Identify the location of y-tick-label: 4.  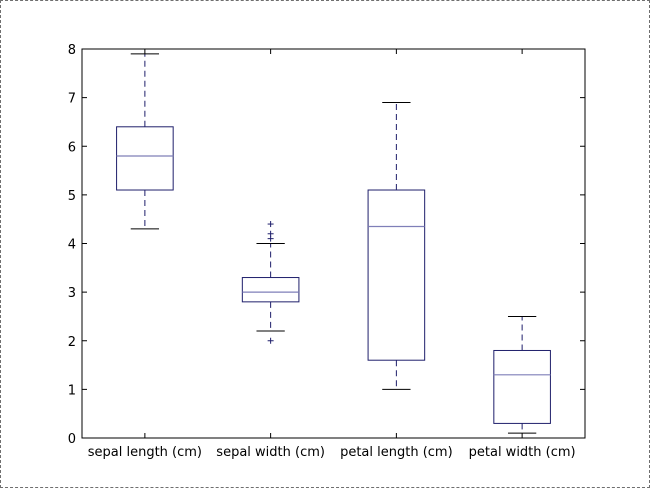
(72, 245).